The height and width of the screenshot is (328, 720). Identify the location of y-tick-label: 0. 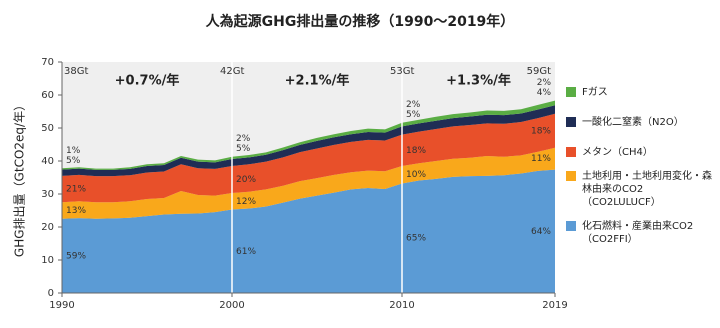
(51, 293).